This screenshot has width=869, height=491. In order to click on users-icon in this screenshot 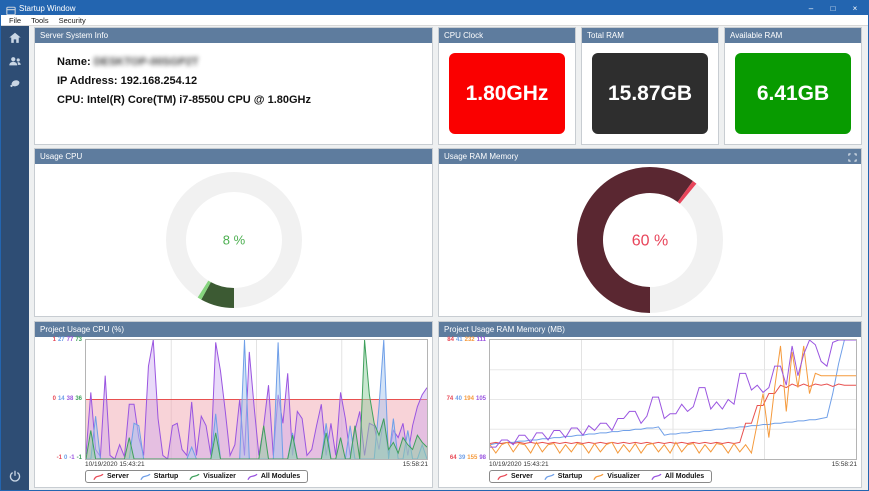, I will do `click(15, 61)`.